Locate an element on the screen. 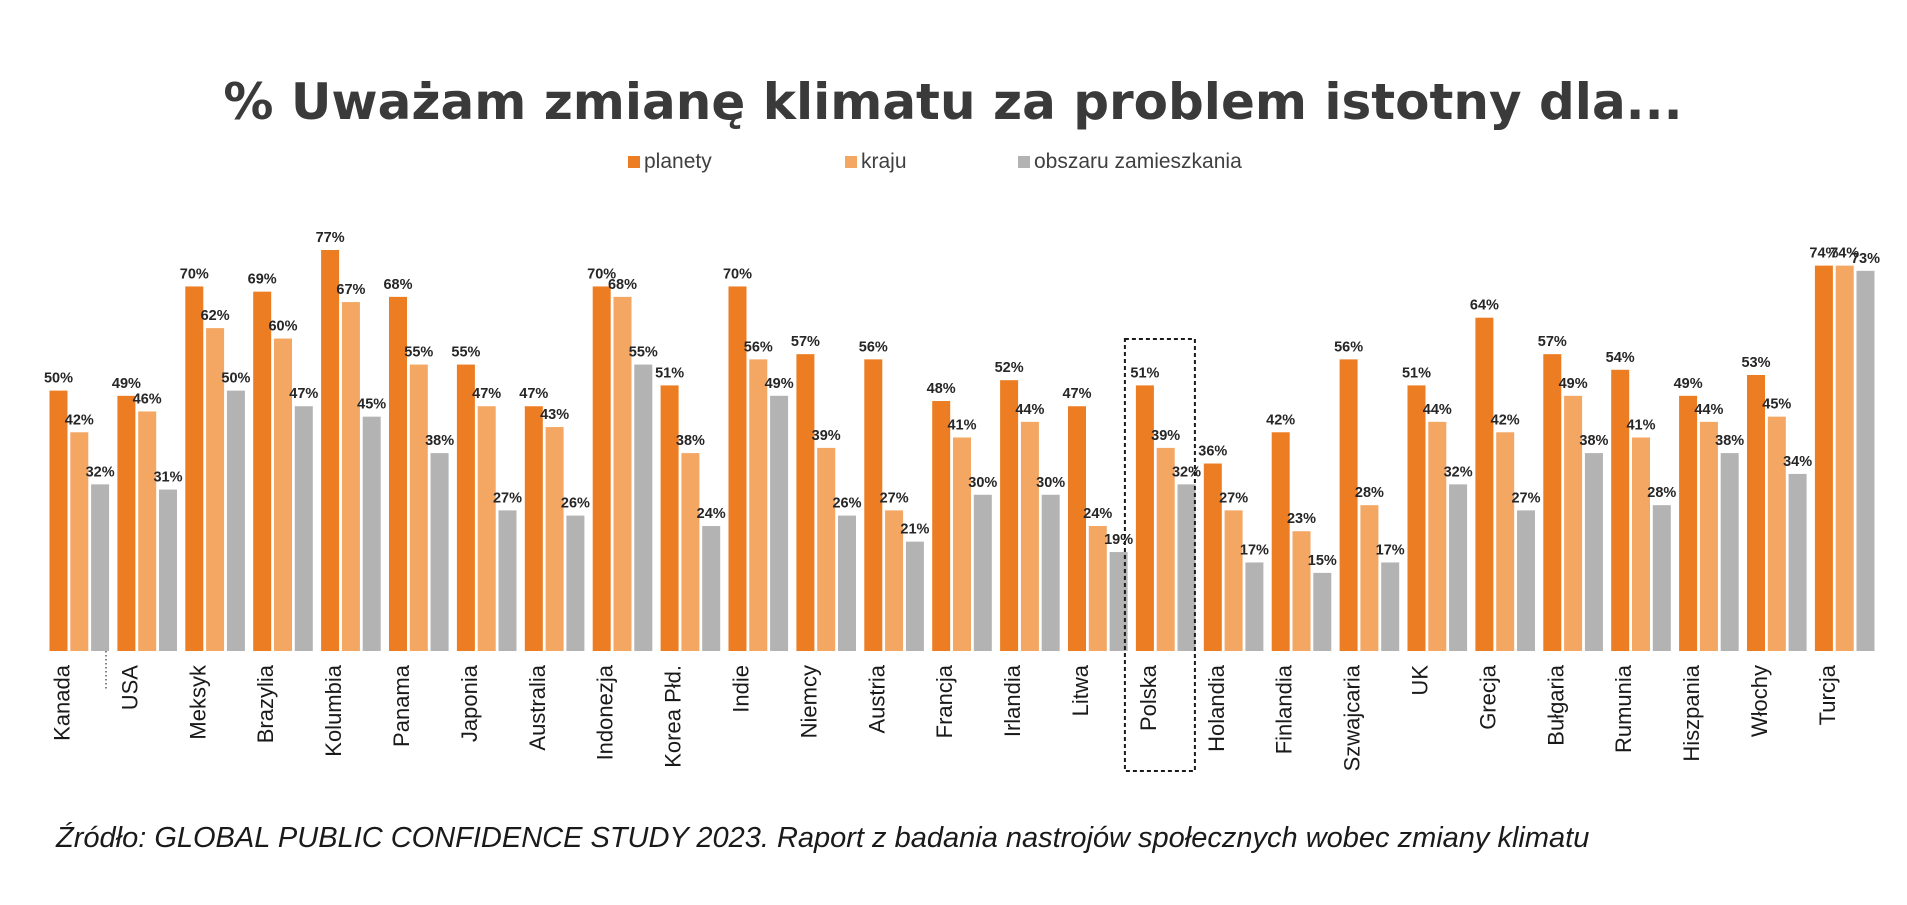 The height and width of the screenshot is (905, 1907). value-label-3-7: 27% is located at coordinates (507, 498).